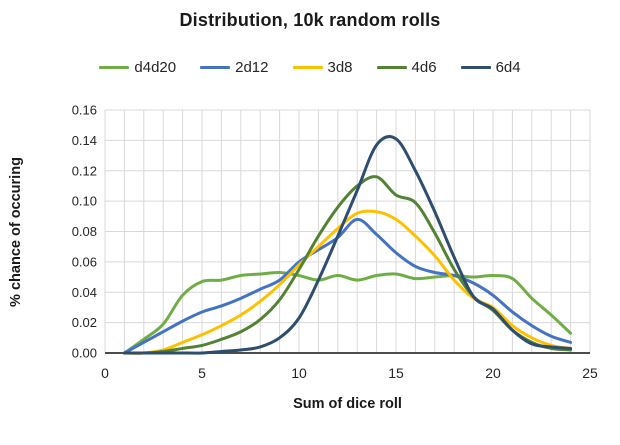 This screenshot has height=445, width=620. Describe the element at coordinates (590, 373) in the screenshot. I see `x-tick-label: 25` at that location.